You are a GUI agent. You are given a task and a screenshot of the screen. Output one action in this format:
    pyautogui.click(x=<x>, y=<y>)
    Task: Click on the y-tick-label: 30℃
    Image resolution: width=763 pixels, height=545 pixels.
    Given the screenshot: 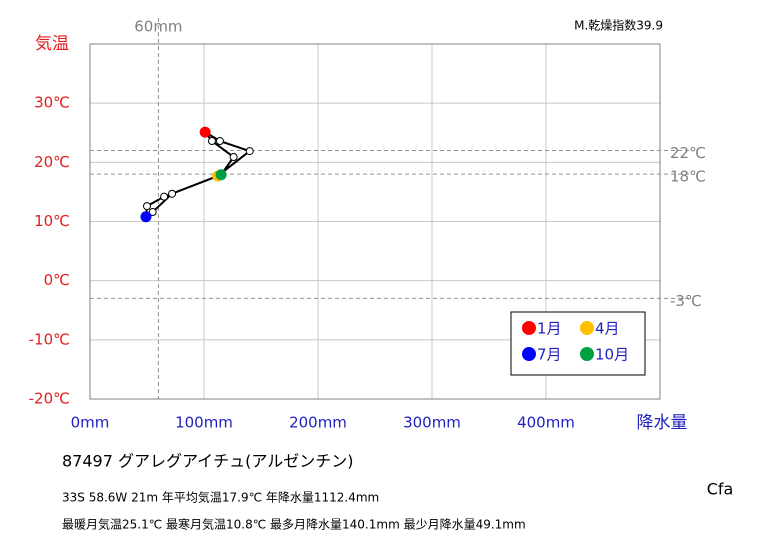 What is the action you would take?
    pyautogui.click(x=52, y=103)
    